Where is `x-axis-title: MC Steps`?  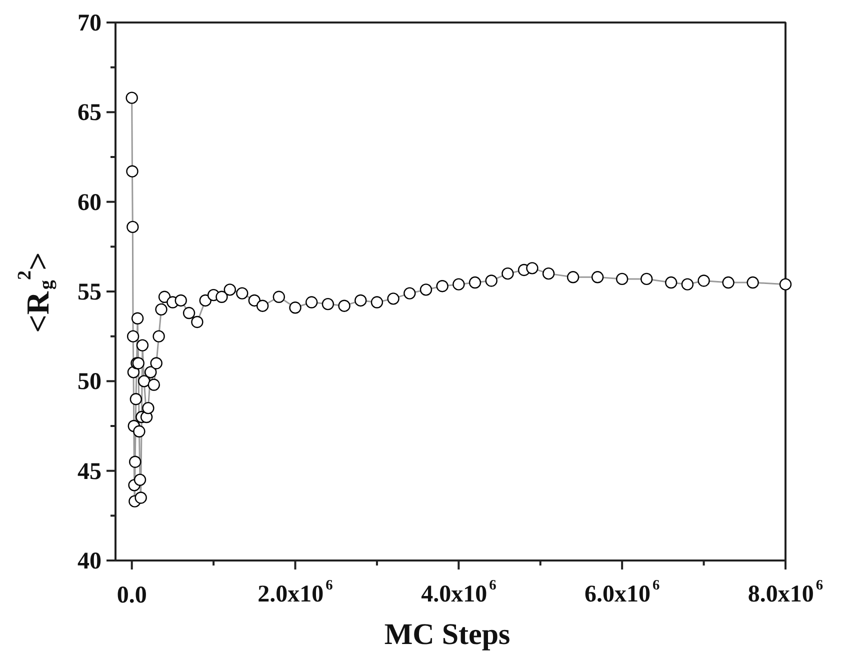
x-axis-title: MC Steps is located at coordinates (447, 634).